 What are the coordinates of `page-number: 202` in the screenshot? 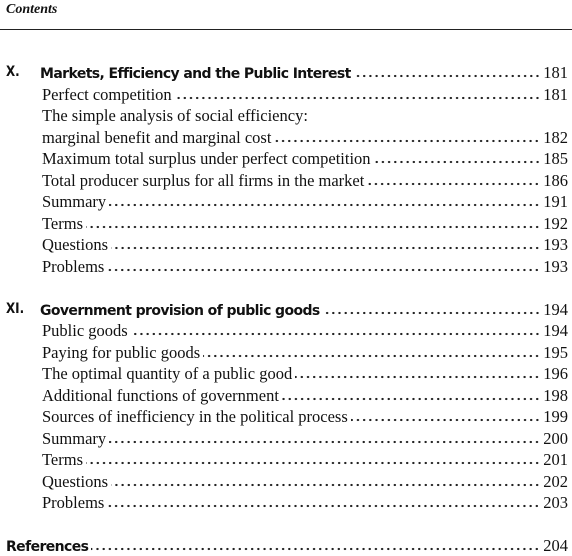 It's located at (555, 481).